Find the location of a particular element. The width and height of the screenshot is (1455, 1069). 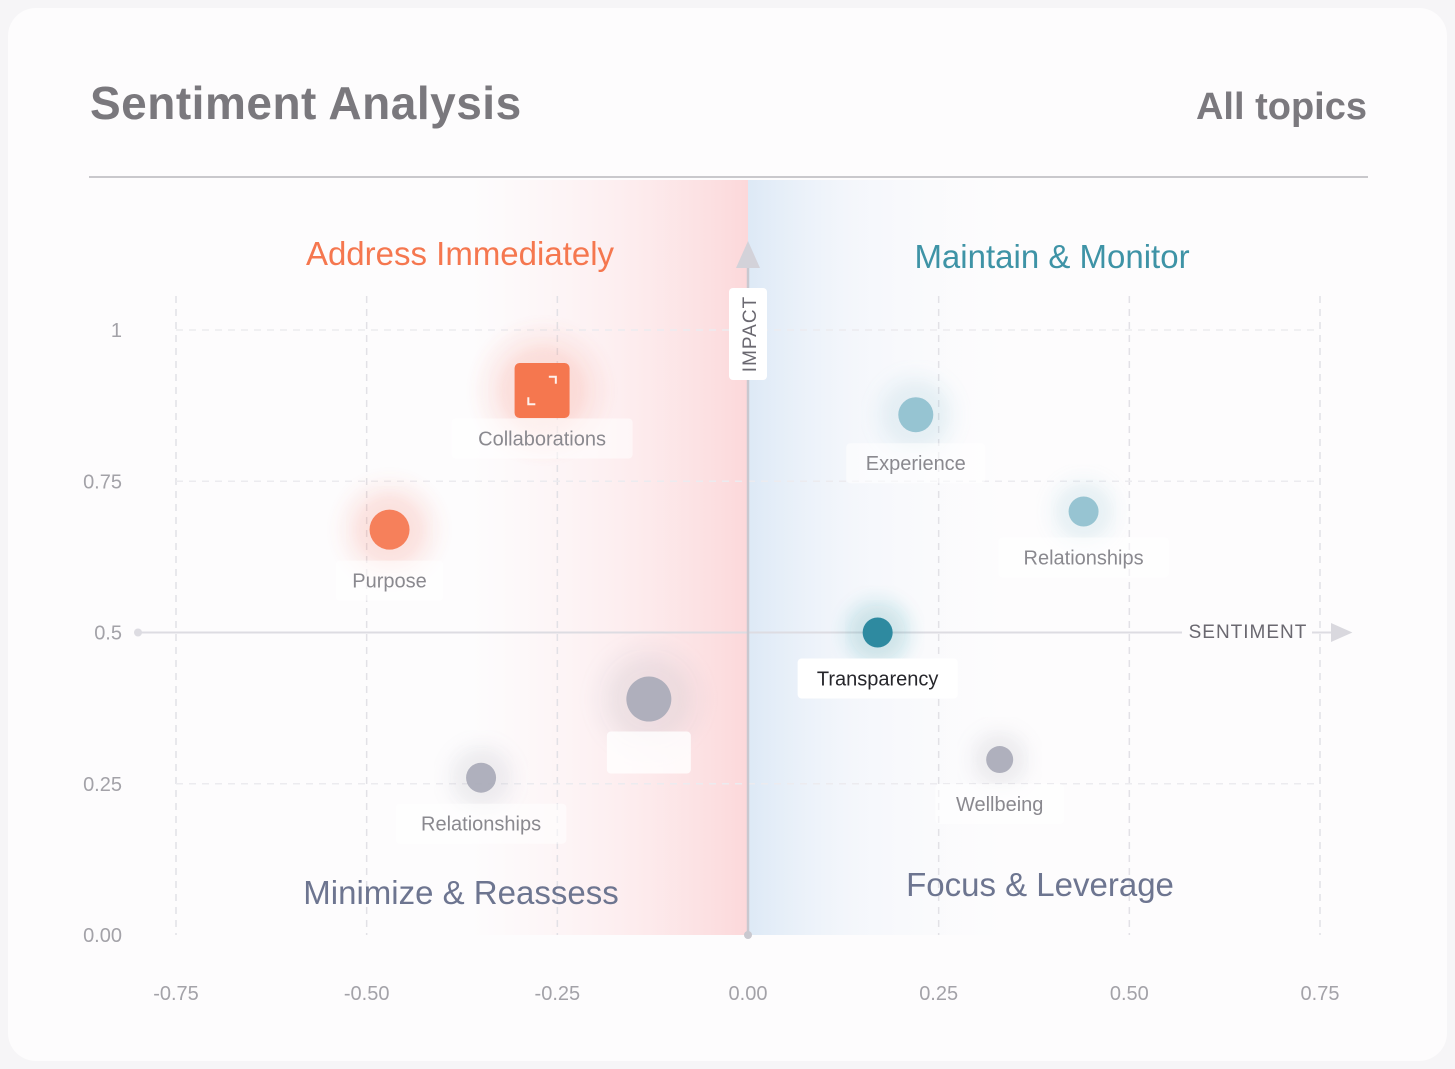

y-axis-title: IMPACT is located at coordinates (750, 334).